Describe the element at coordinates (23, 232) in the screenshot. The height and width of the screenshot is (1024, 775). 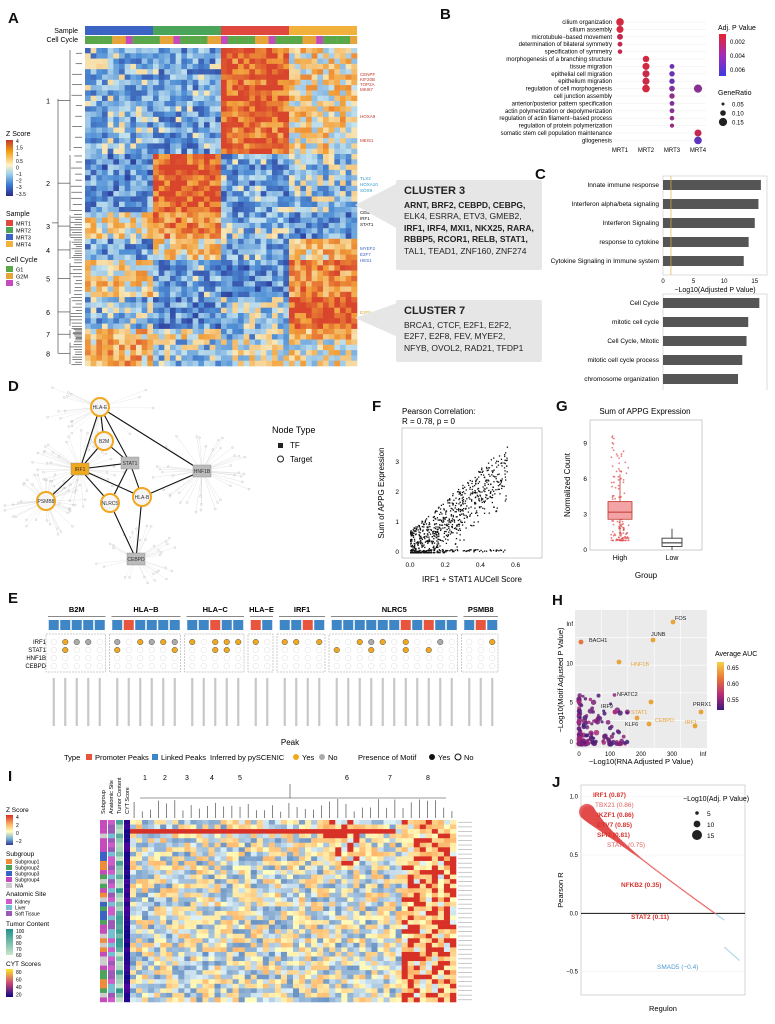
I see `sample-legend-label: MRT2` at that location.